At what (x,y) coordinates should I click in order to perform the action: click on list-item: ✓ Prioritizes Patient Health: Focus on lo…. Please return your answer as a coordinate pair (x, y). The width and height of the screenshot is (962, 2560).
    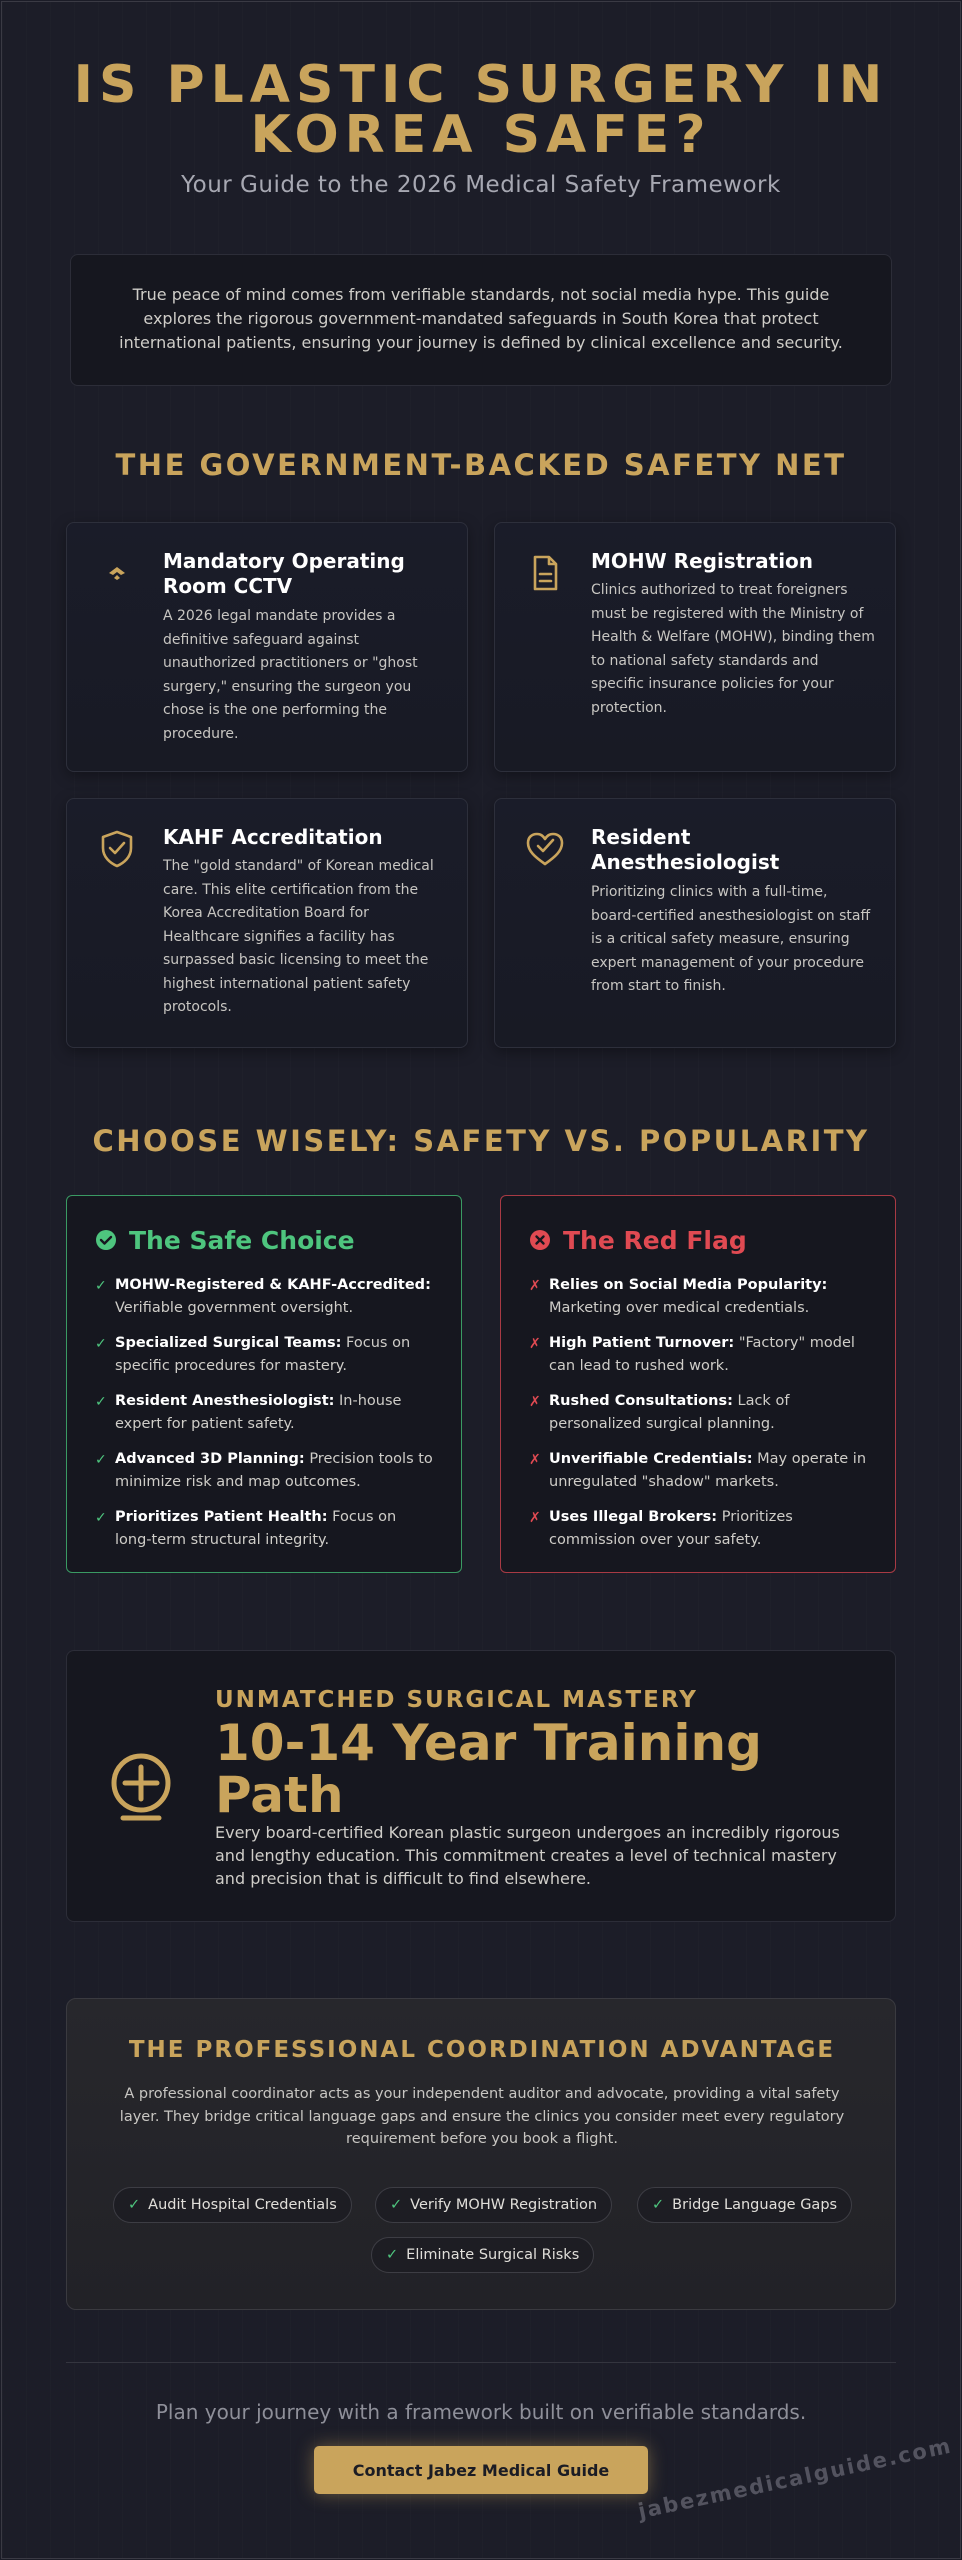
    Looking at the image, I should click on (264, 1528).